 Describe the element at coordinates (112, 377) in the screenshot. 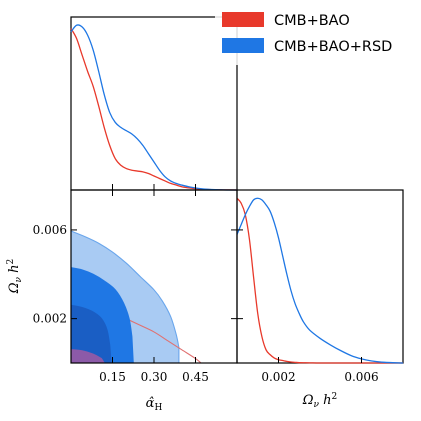

I see `x-tick-label-alpha-h-0.15: 0.15` at that location.